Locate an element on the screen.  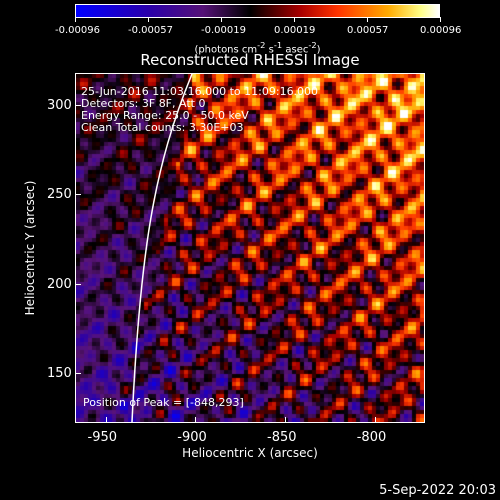
colorbar is located at coordinates (257, 11).